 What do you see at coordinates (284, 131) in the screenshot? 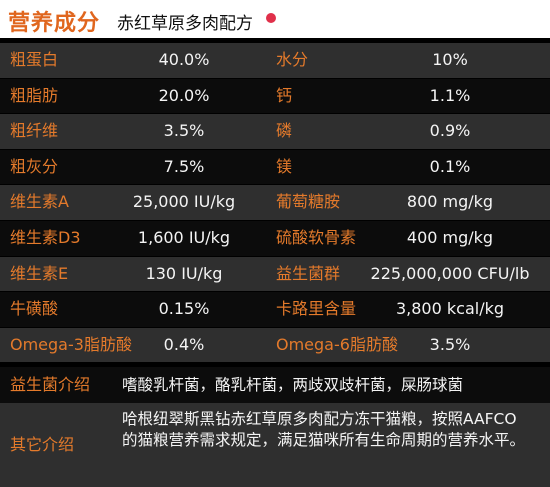
I see `nutrient-label: 磷` at bounding box center [284, 131].